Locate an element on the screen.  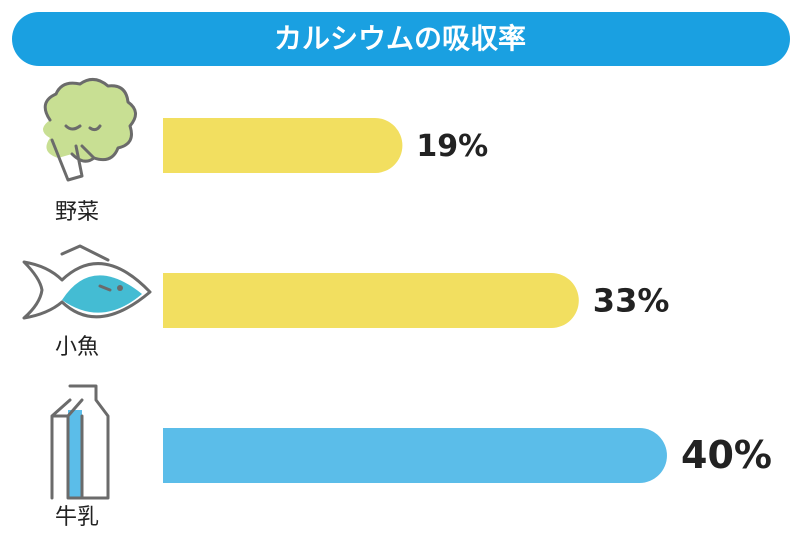
milk-icon is located at coordinates (80, 442).